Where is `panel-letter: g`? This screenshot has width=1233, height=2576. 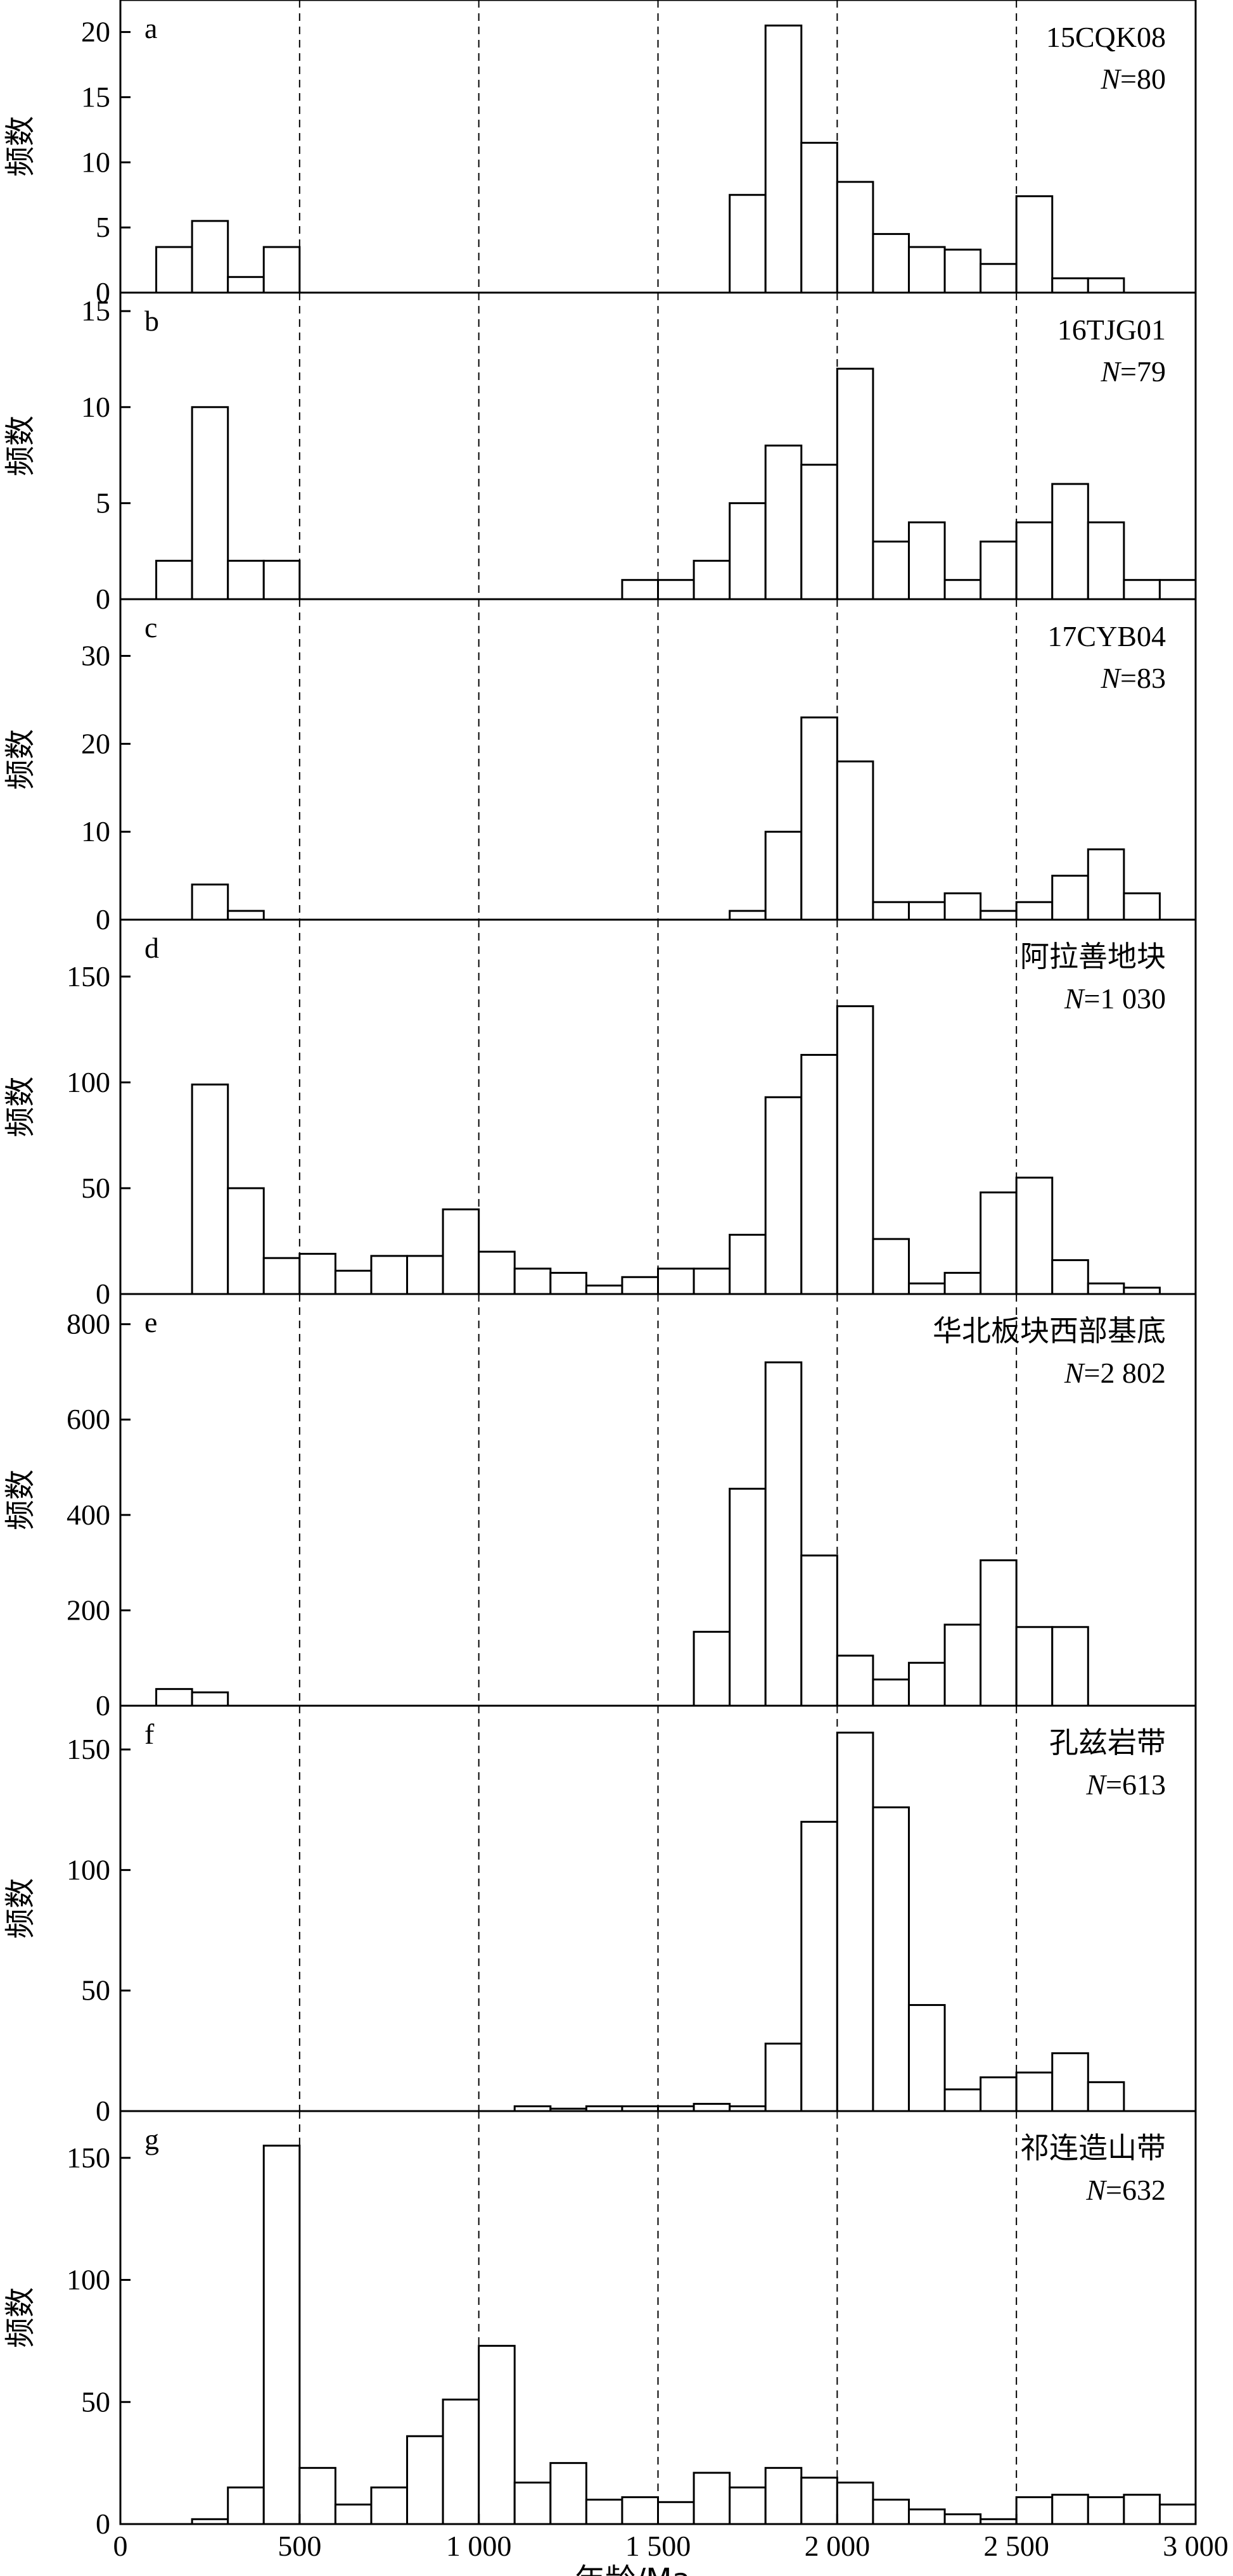 panel-letter: g is located at coordinates (151, 2139).